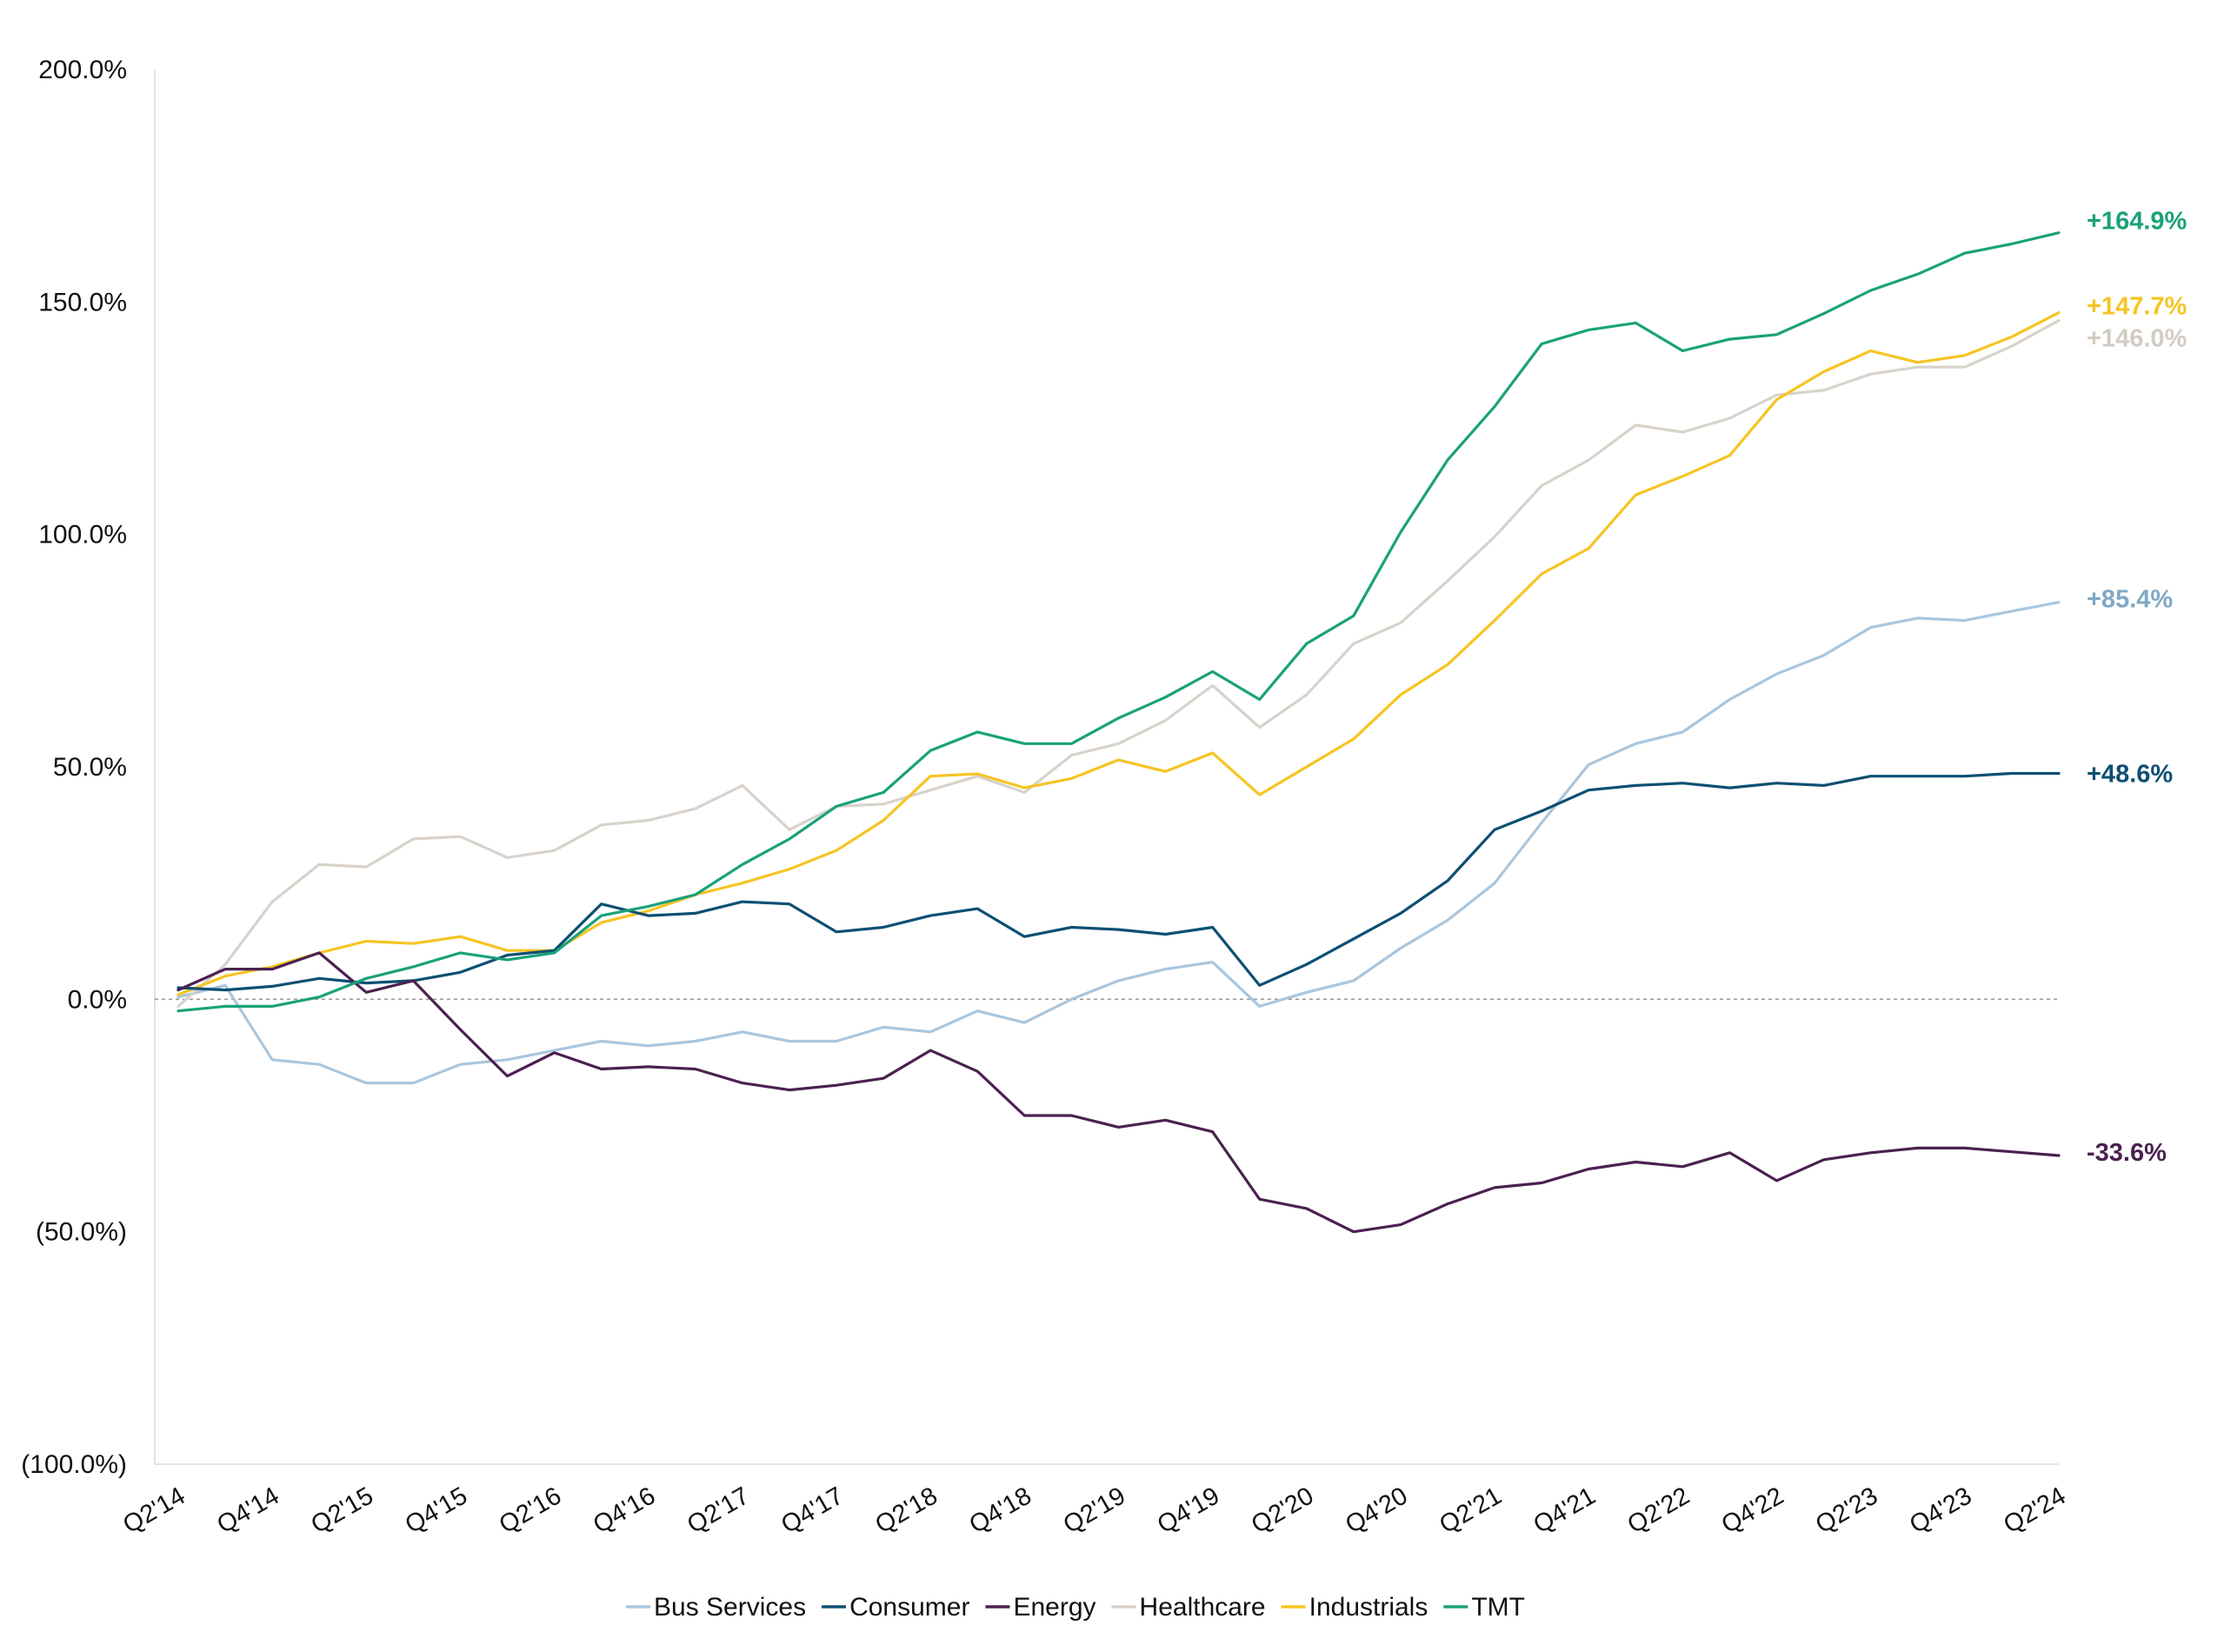 The image size is (2224, 1652). What do you see at coordinates (1094, 1510) in the screenshot?
I see `x-tick-label: Q2'19` at bounding box center [1094, 1510].